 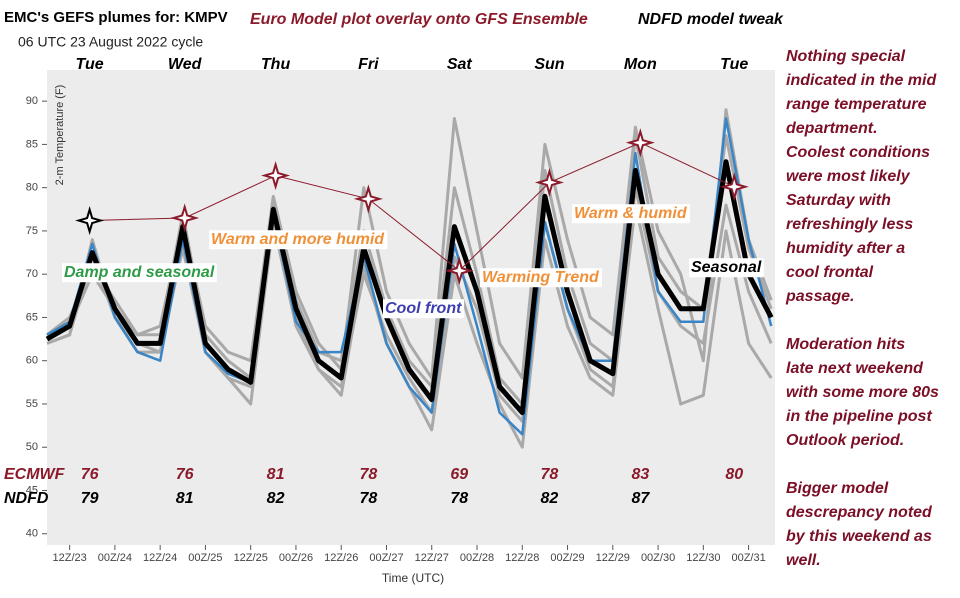 I want to click on annotation-text: Cool front, so click(x=423, y=308).